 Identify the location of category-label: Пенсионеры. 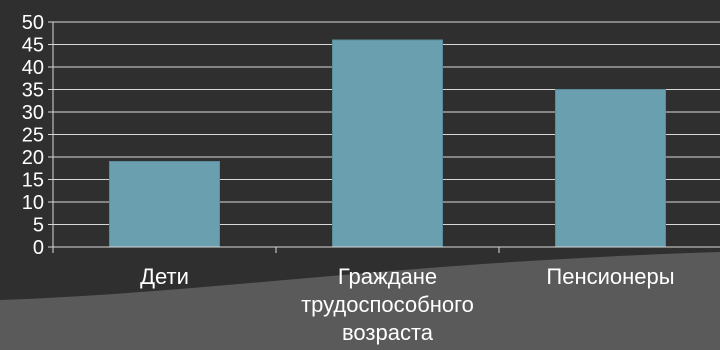
(610, 276).